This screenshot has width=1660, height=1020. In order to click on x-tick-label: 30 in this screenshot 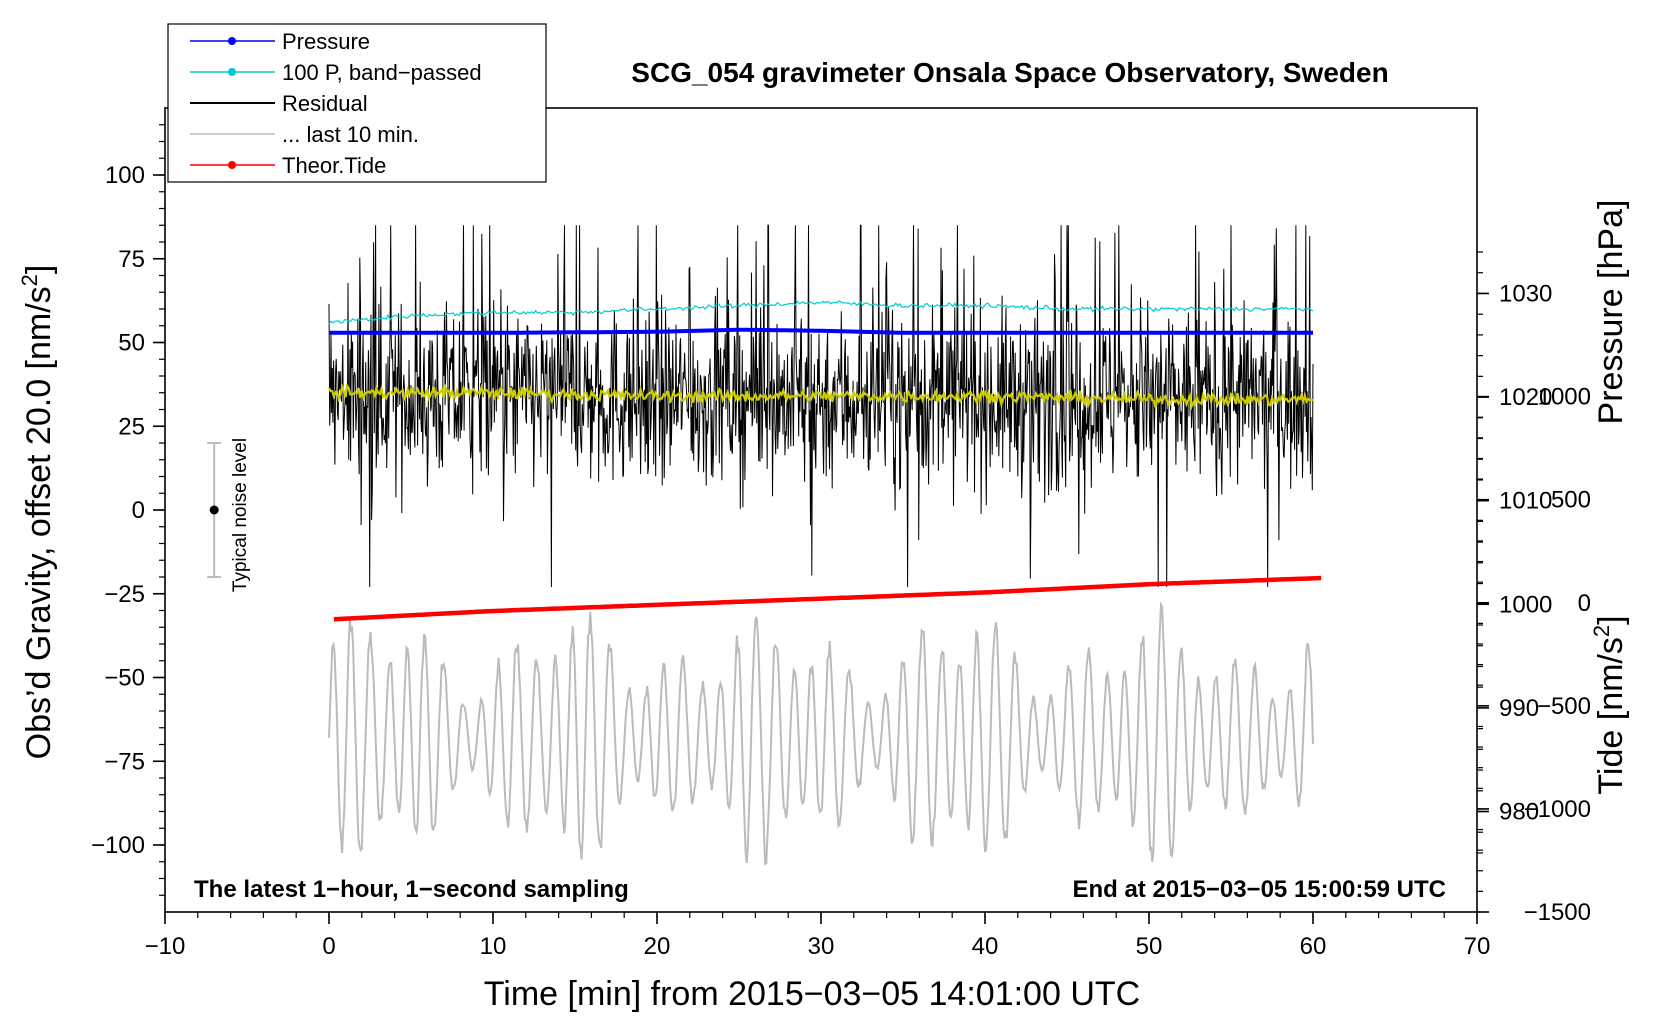, I will do `click(821, 946)`.